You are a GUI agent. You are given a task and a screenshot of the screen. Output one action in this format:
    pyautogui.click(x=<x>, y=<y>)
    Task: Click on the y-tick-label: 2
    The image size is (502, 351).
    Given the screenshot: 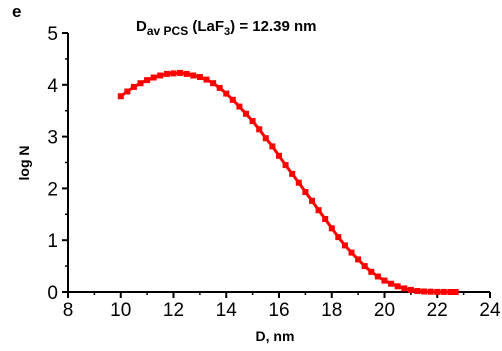 What is the action you would take?
    pyautogui.click(x=52, y=189)
    